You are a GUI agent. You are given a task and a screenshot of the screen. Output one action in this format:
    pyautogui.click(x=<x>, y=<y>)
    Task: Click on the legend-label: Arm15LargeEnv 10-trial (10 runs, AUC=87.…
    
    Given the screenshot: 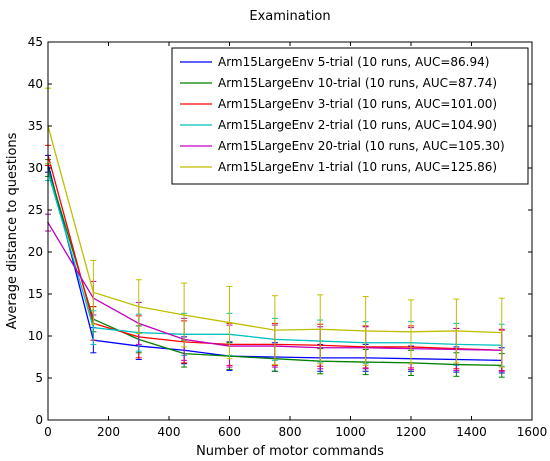 What is the action you would take?
    pyautogui.click(x=357, y=83)
    